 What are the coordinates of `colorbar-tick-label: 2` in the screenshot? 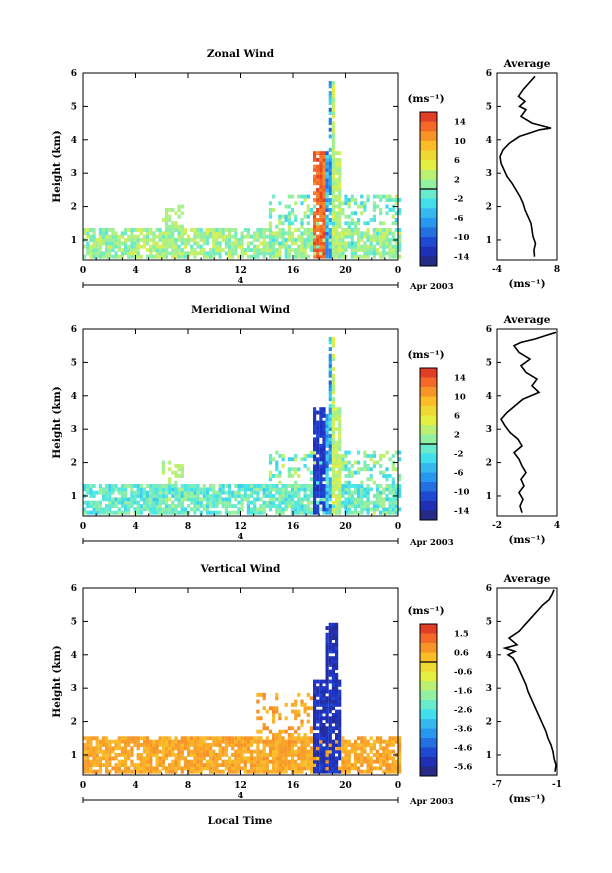 It's located at (457, 436).